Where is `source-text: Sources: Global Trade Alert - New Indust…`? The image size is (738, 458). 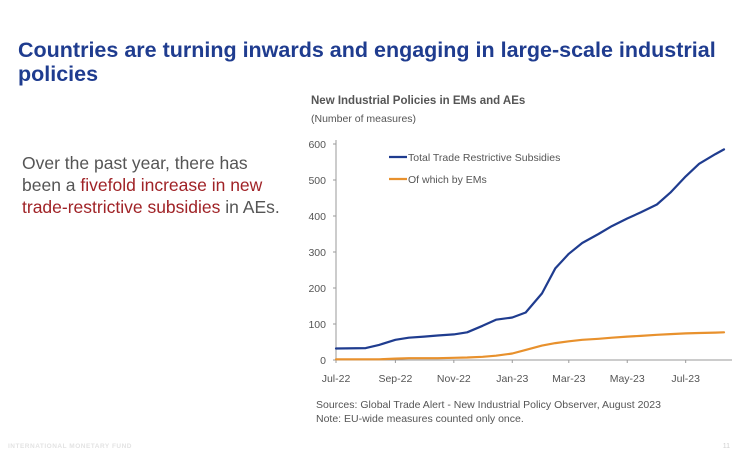 source-text: Sources: Global Trade Alert - New Indust… is located at coordinates (488, 405).